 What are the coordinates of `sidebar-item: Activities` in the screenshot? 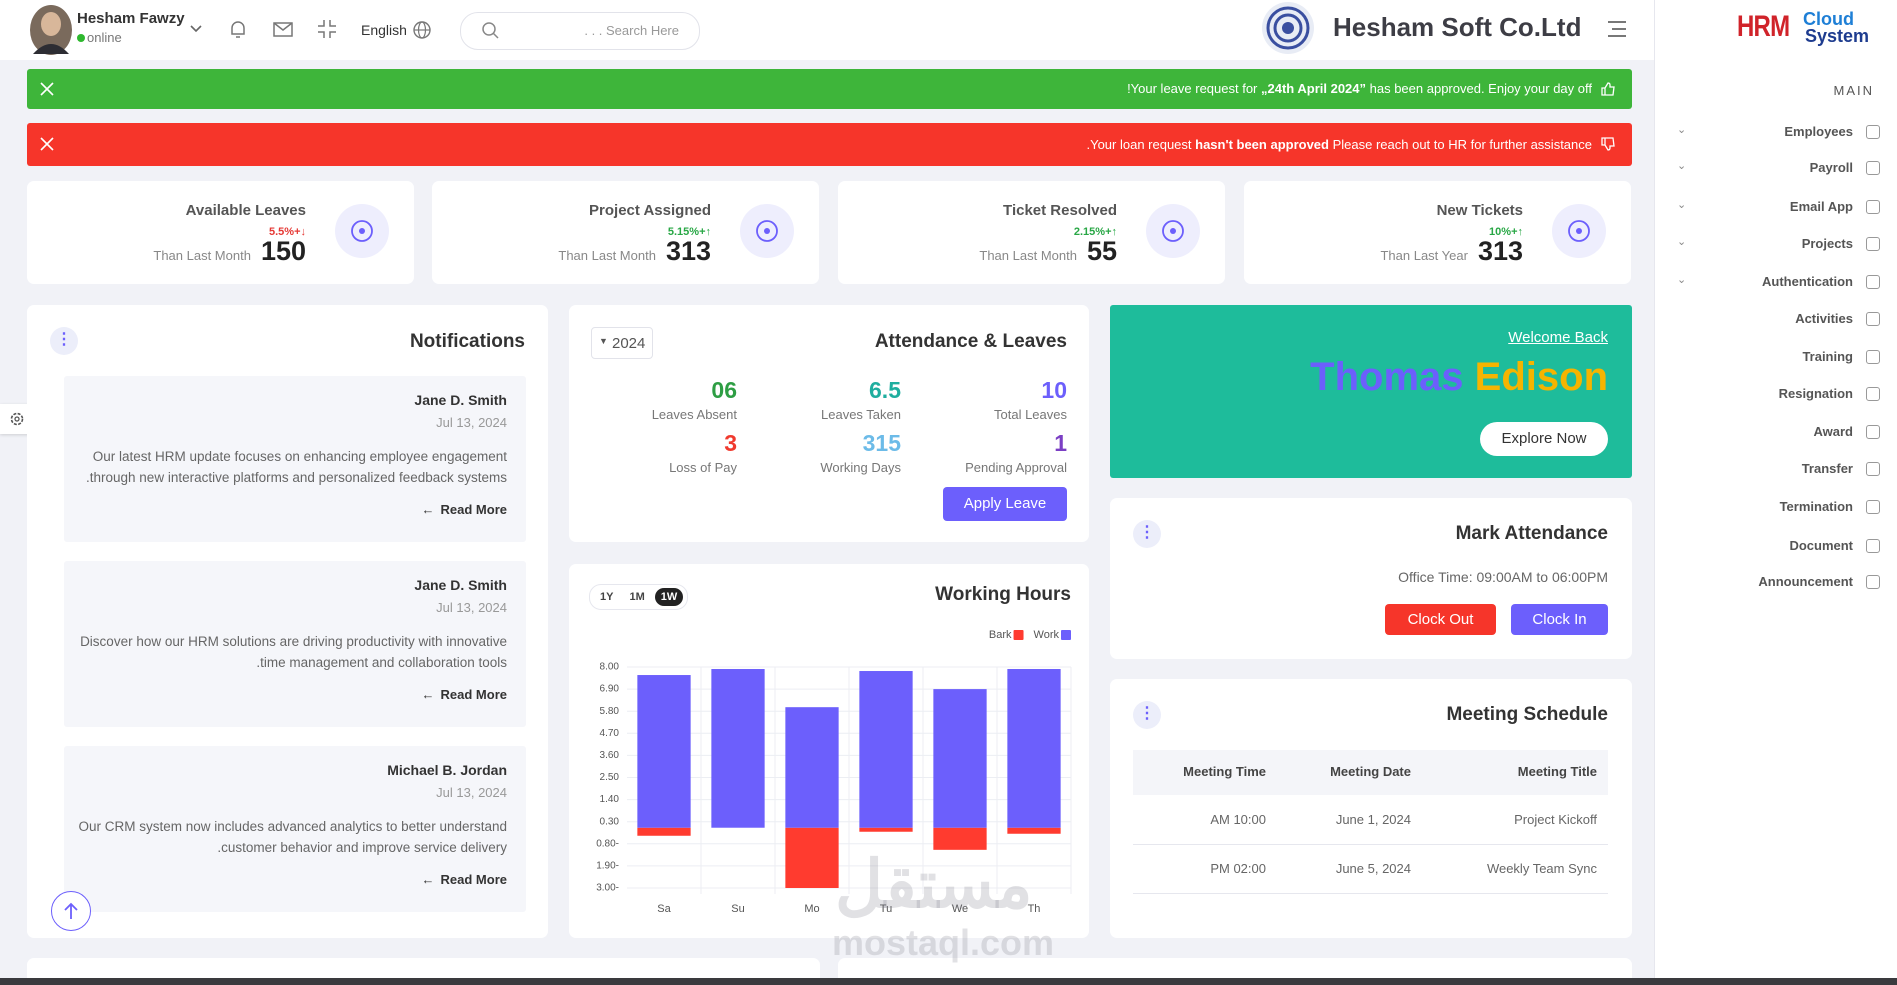 It's located at (1776, 319).